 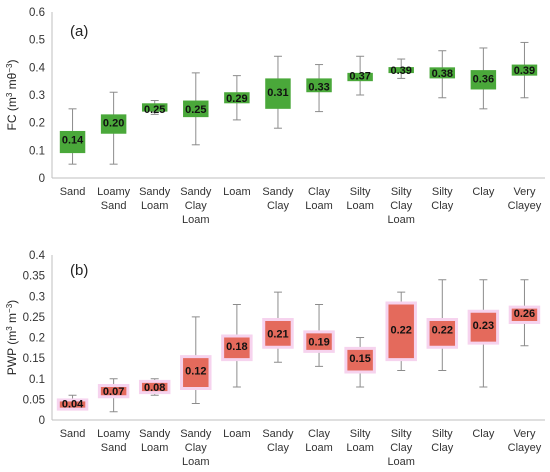 I want to click on data-label: 0.12, so click(x=195, y=372).